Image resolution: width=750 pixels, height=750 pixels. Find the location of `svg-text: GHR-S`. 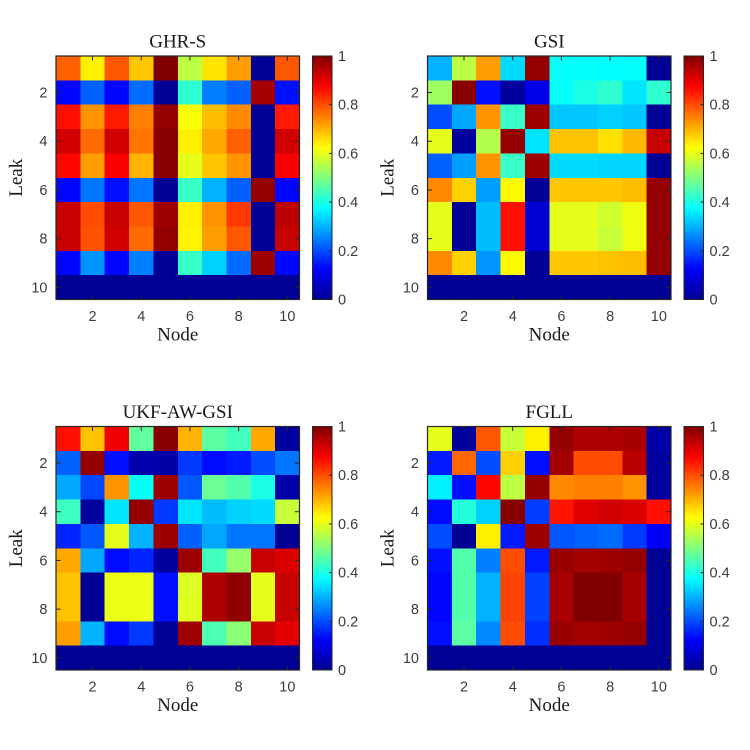

svg-text: GHR-S is located at coordinates (177, 42).